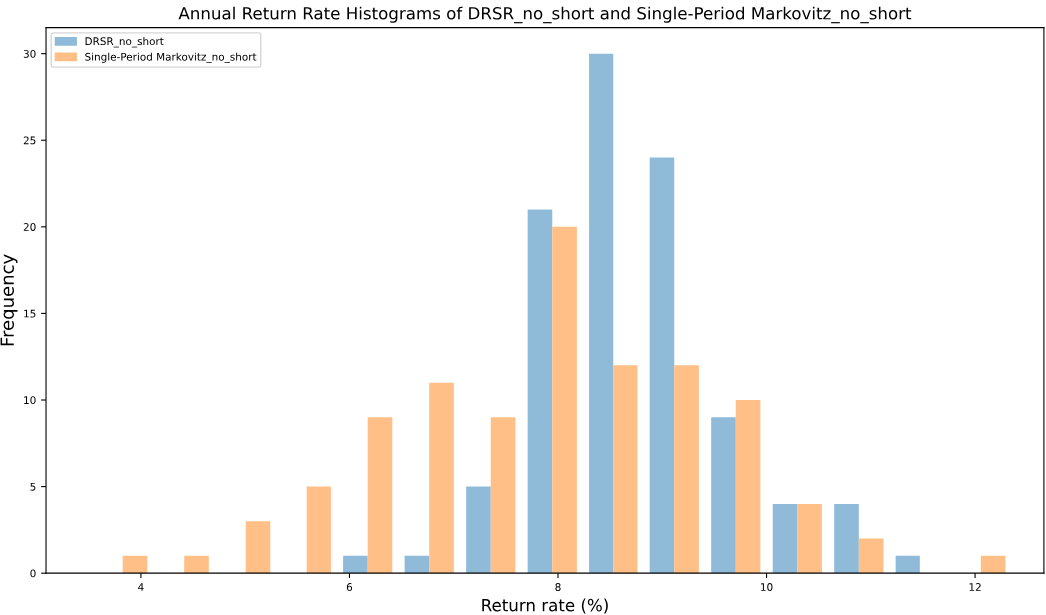 The width and height of the screenshot is (1046, 615). What do you see at coordinates (29, 227) in the screenshot?
I see `y-tick-label: 20` at bounding box center [29, 227].